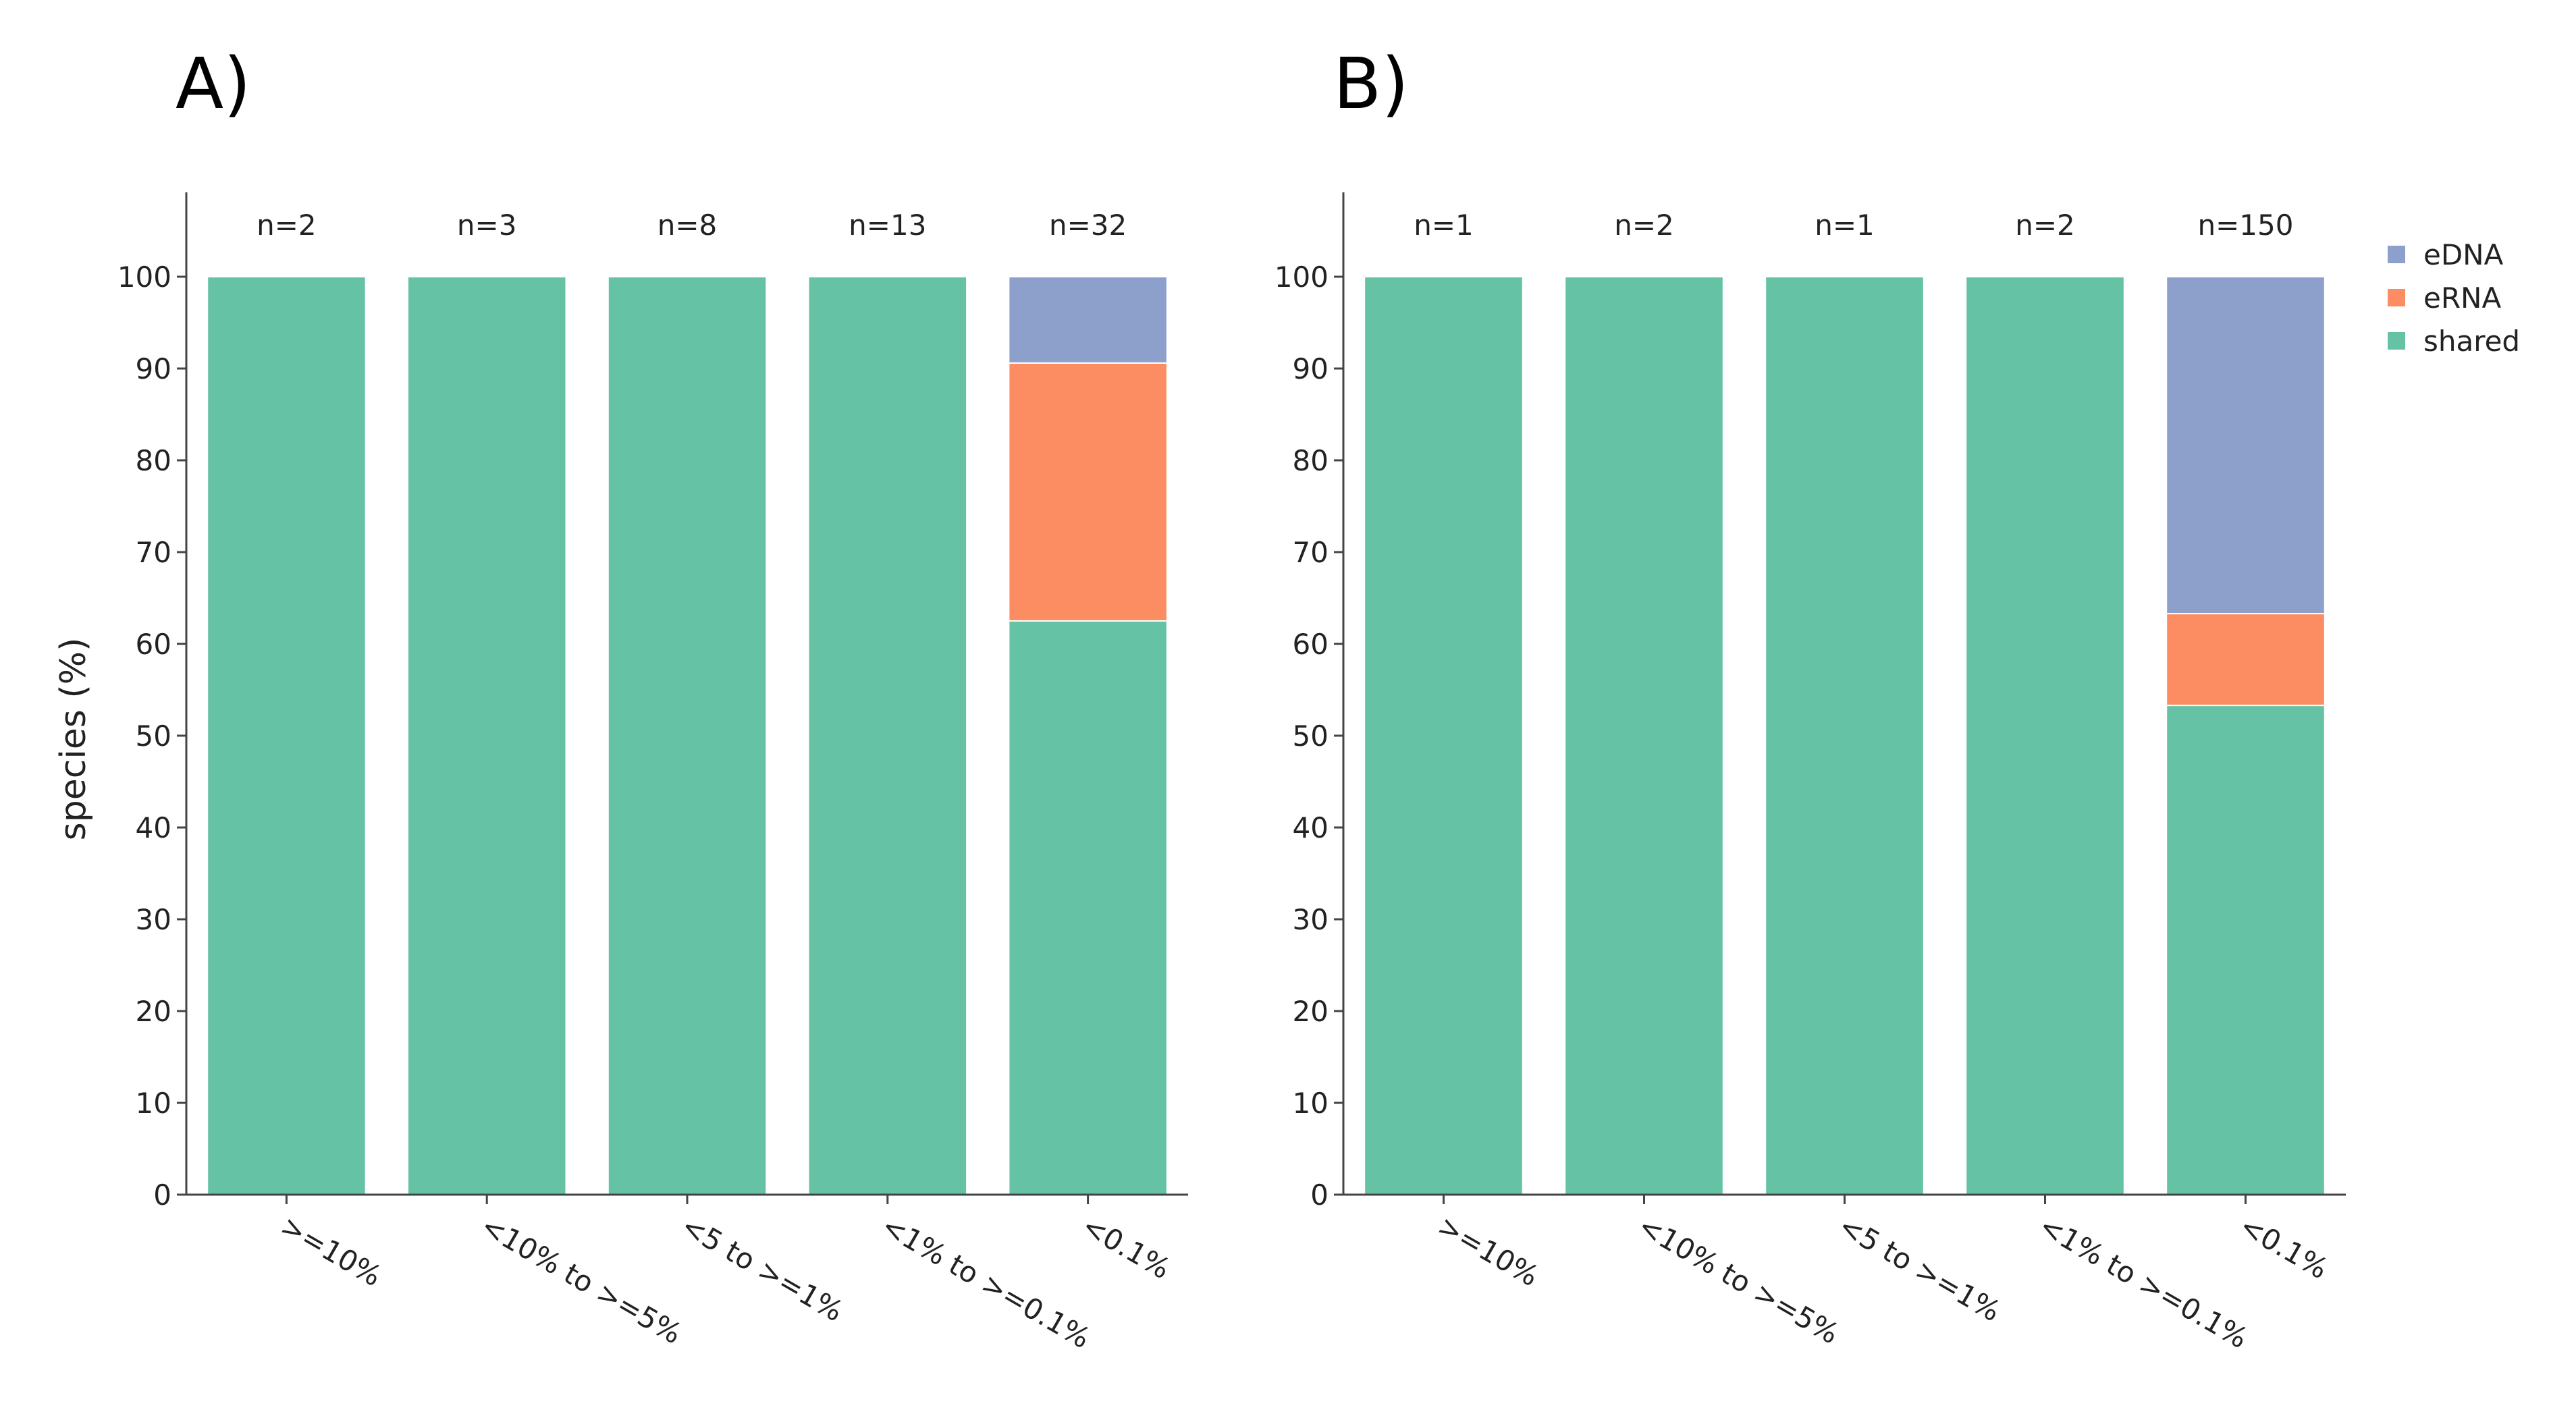  What do you see at coordinates (2396, 341) in the screenshot?
I see `legend-swatch-shared` at bounding box center [2396, 341].